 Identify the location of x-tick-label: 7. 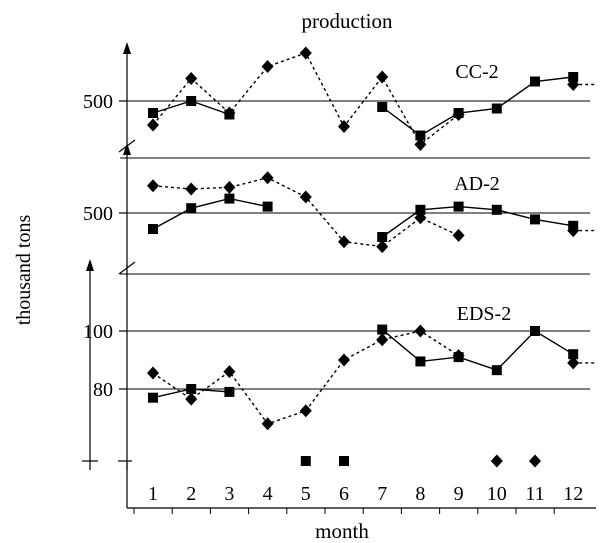
(382, 494).